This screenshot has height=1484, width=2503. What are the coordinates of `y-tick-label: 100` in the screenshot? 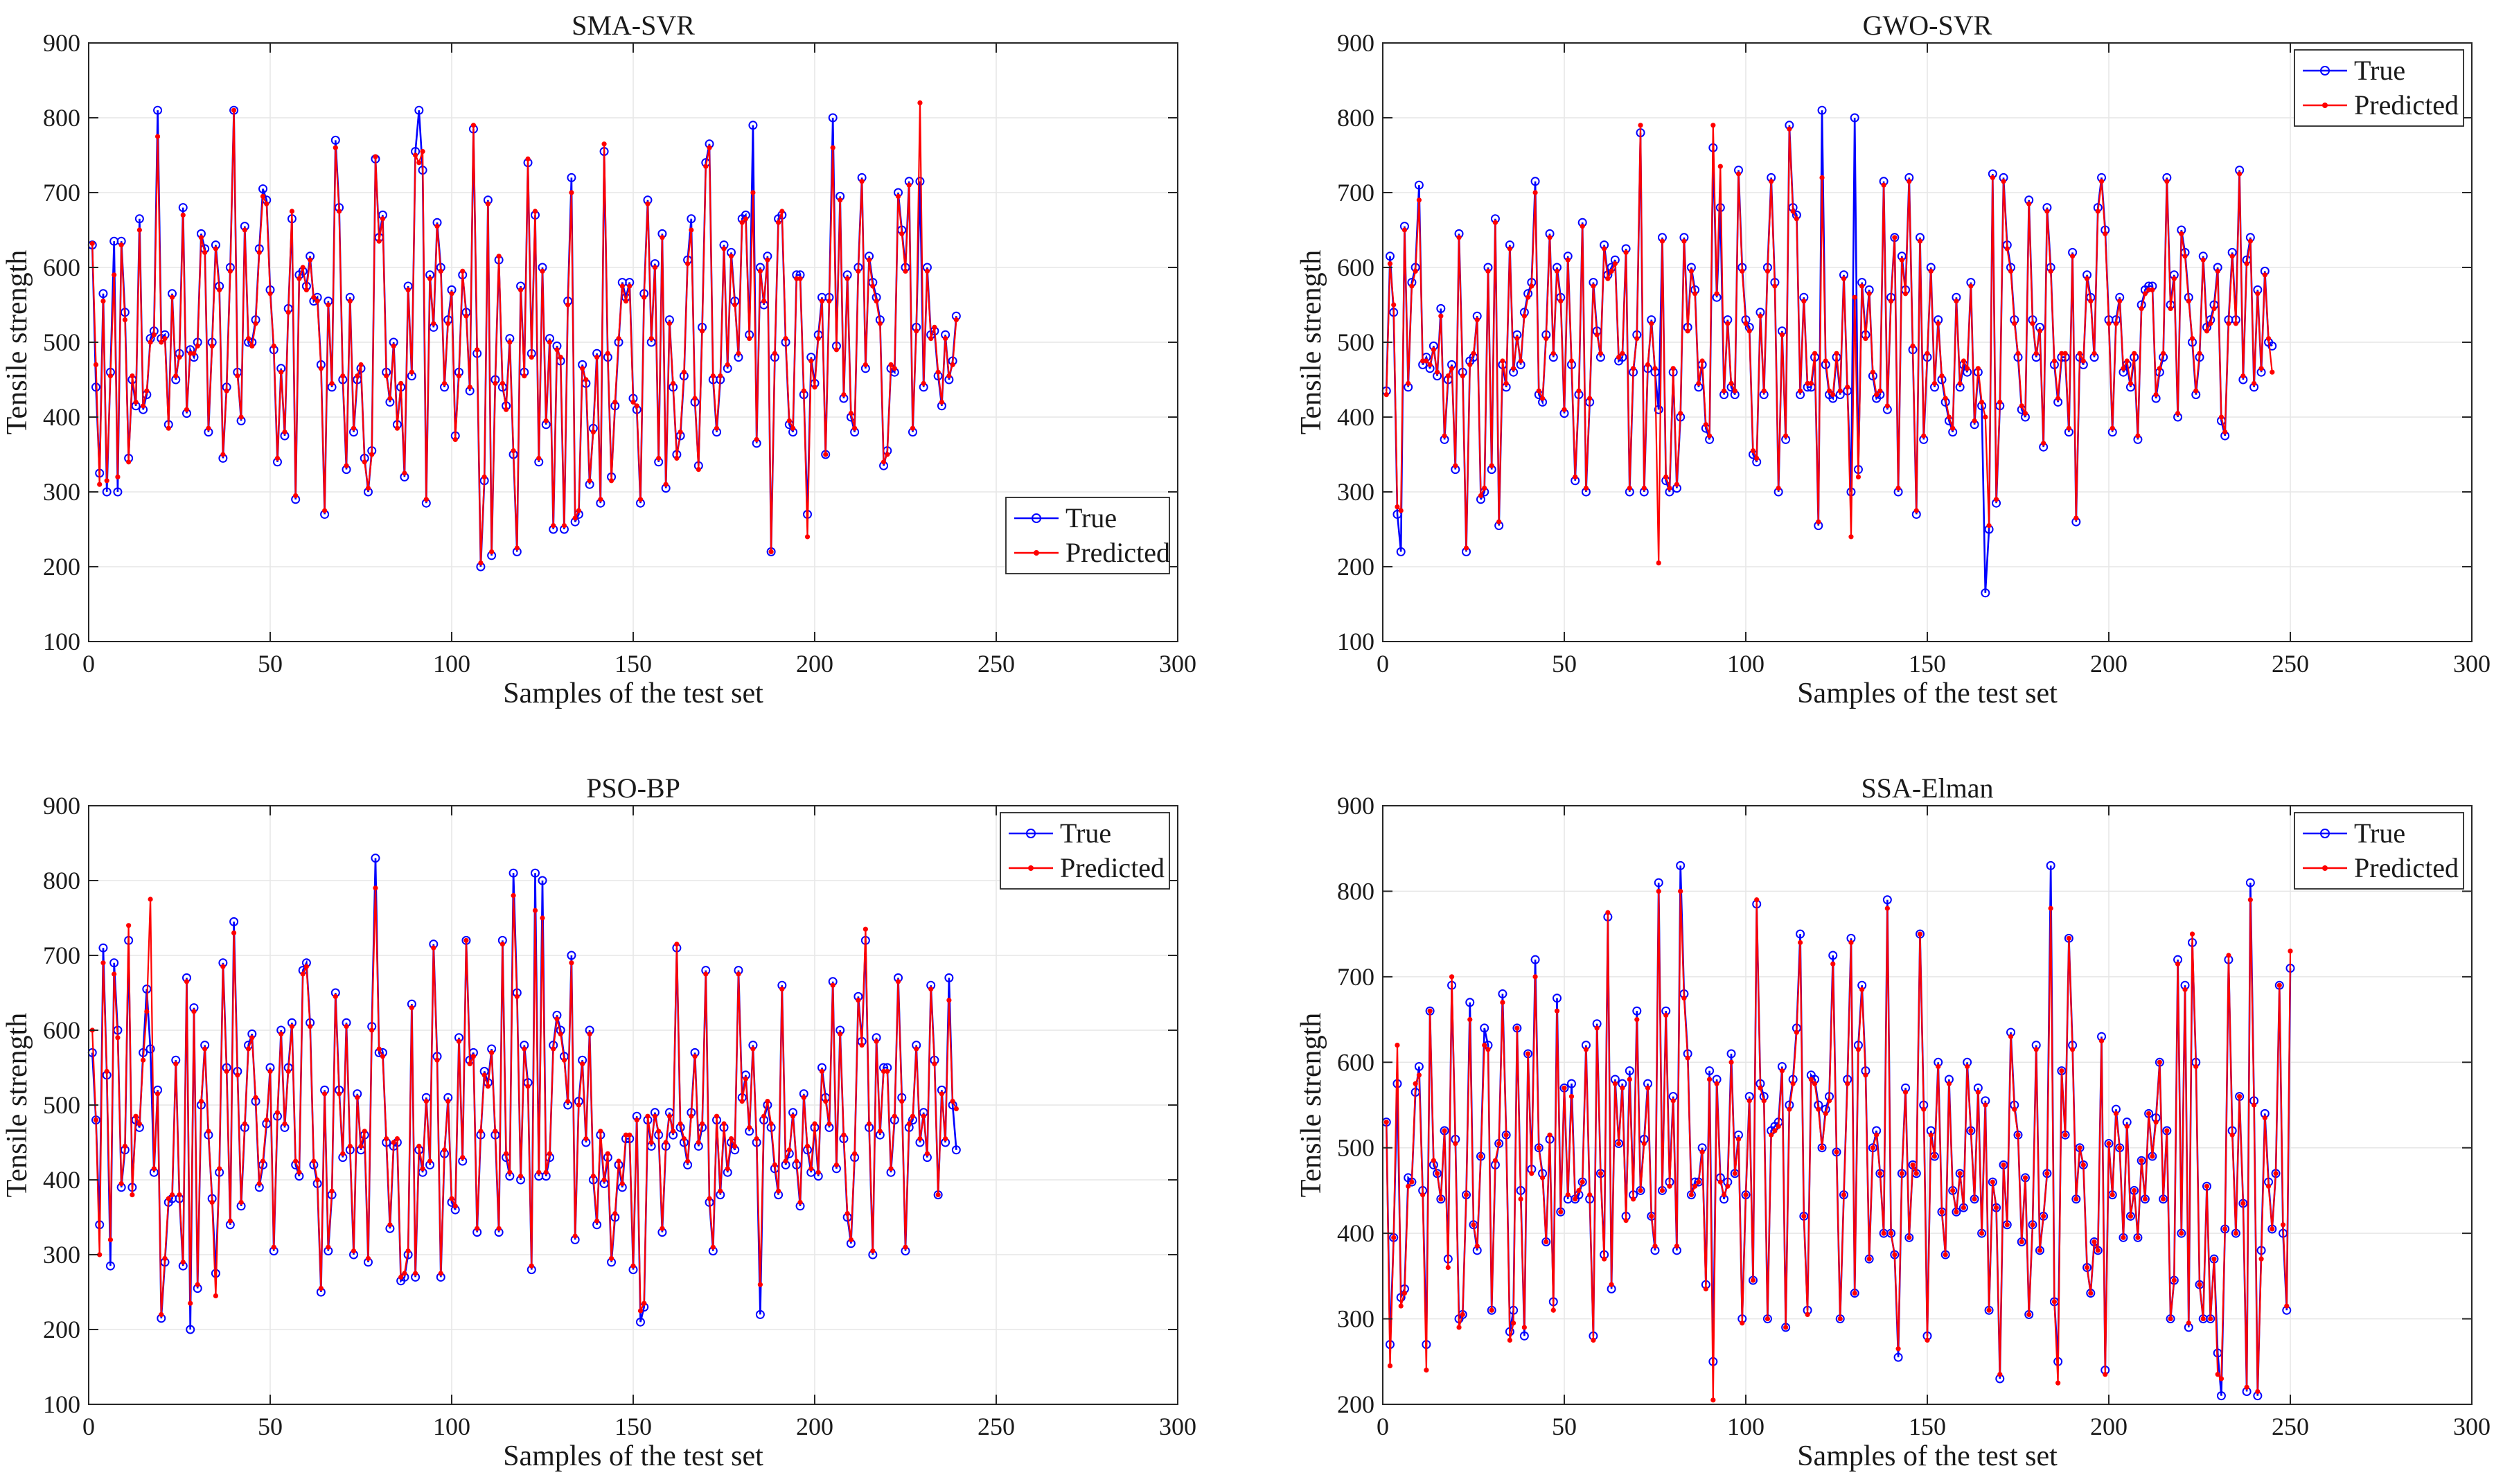 It's located at (1356, 641).